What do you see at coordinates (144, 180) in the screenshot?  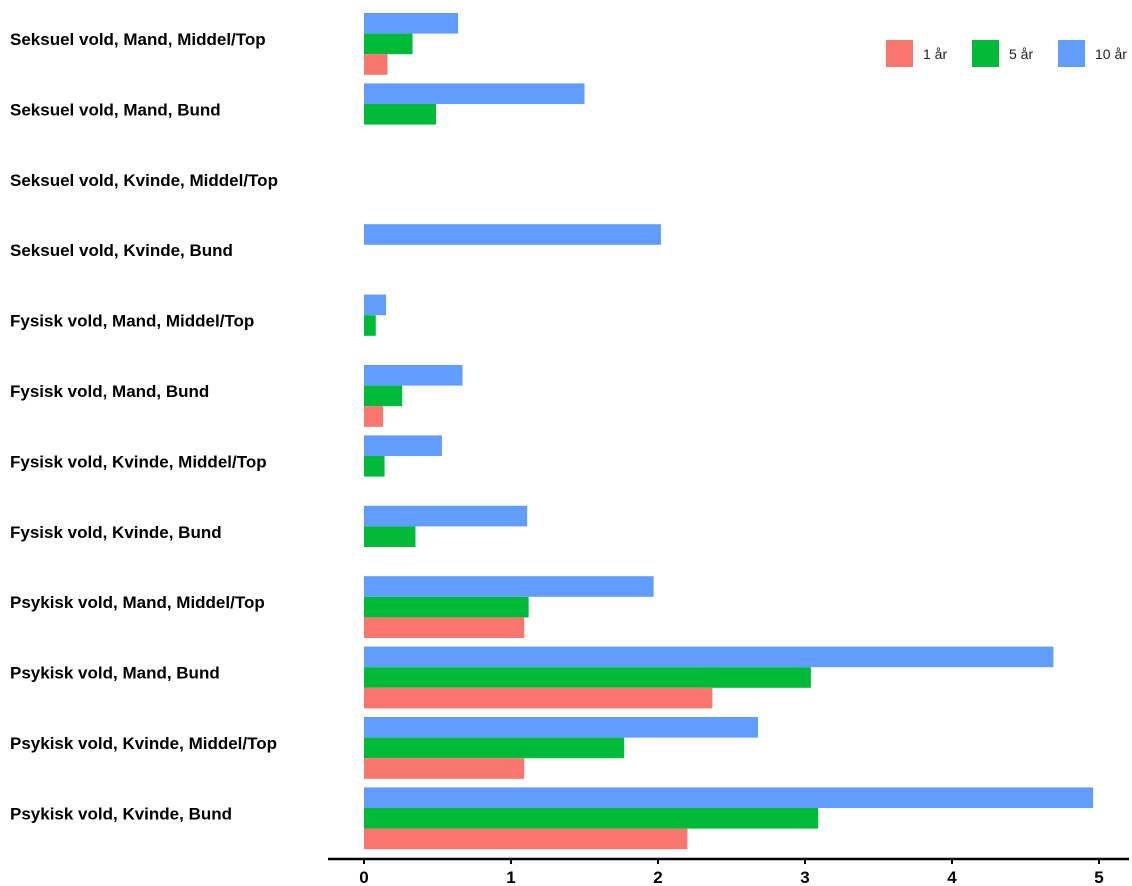 I see `category-label: Seksuel vold, Kvinde, Middel/Top` at bounding box center [144, 180].